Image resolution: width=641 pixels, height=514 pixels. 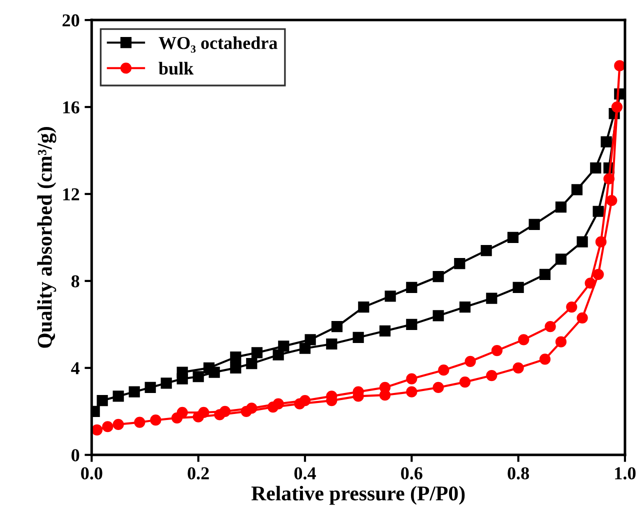 I want to click on legend-label: bulk, so click(x=176, y=68).